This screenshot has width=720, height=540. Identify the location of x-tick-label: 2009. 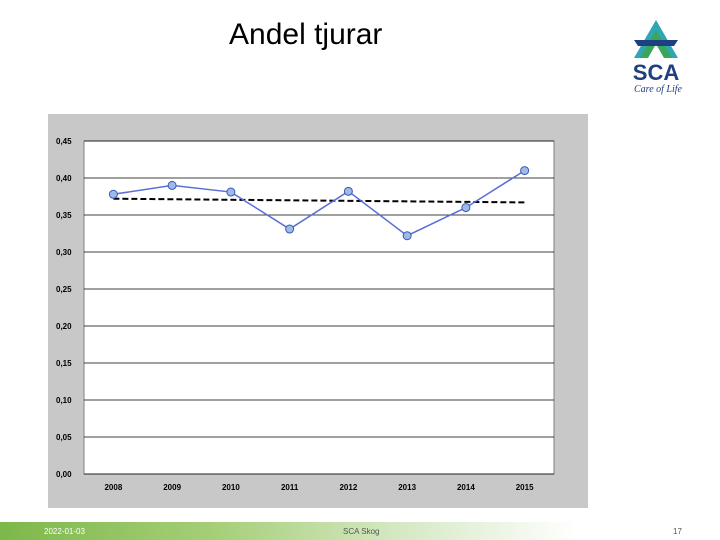
(172, 487).